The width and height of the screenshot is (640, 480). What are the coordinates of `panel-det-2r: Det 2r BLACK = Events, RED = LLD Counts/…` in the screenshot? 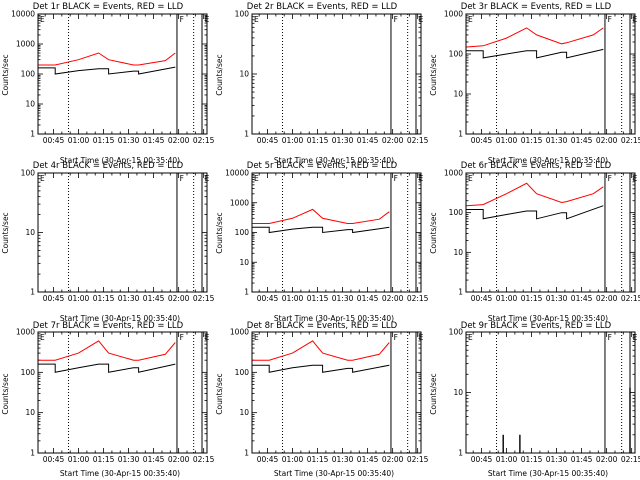 It's located at (306, 83).